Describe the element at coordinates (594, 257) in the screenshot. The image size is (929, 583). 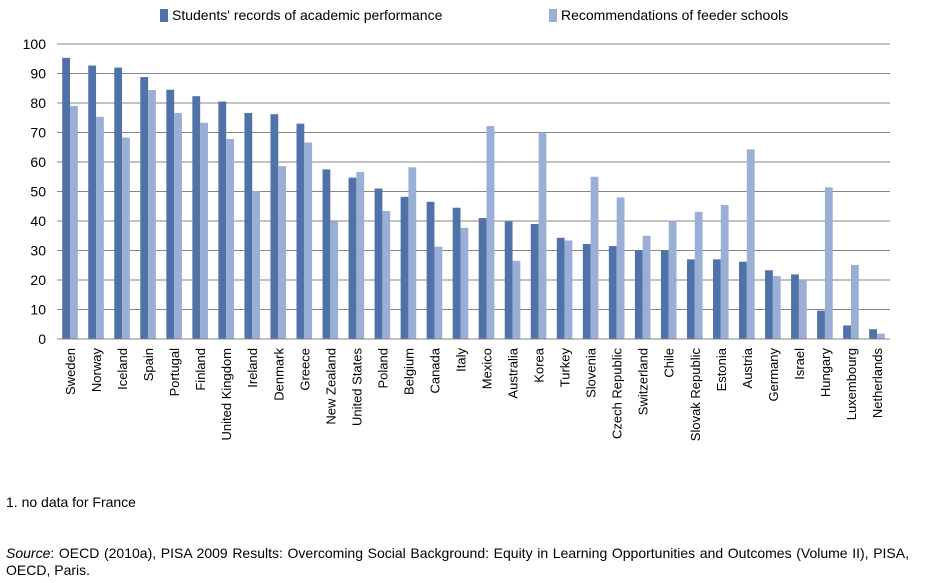
I see `bar-feeder-slovenia` at that location.